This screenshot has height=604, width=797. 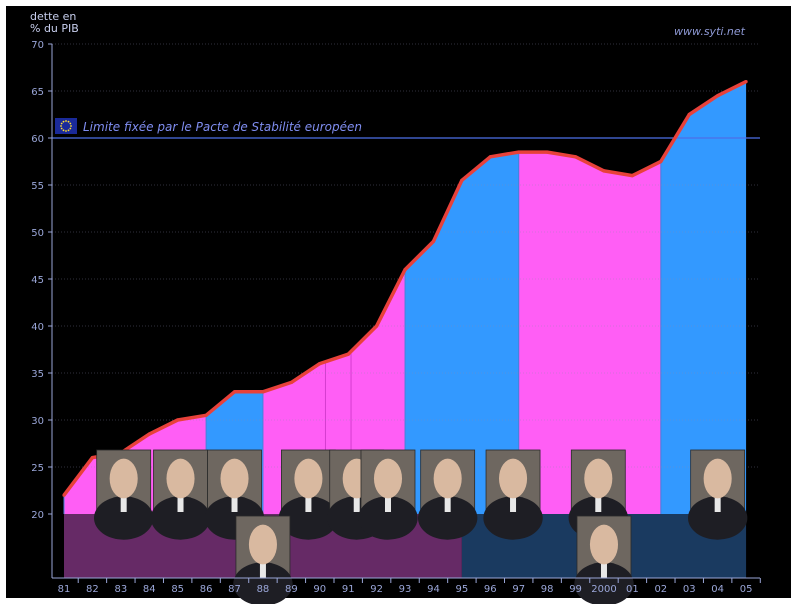 What do you see at coordinates (263, 589) in the screenshot?
I see `x-tick-label: 88` at bounding box center [263, 589].